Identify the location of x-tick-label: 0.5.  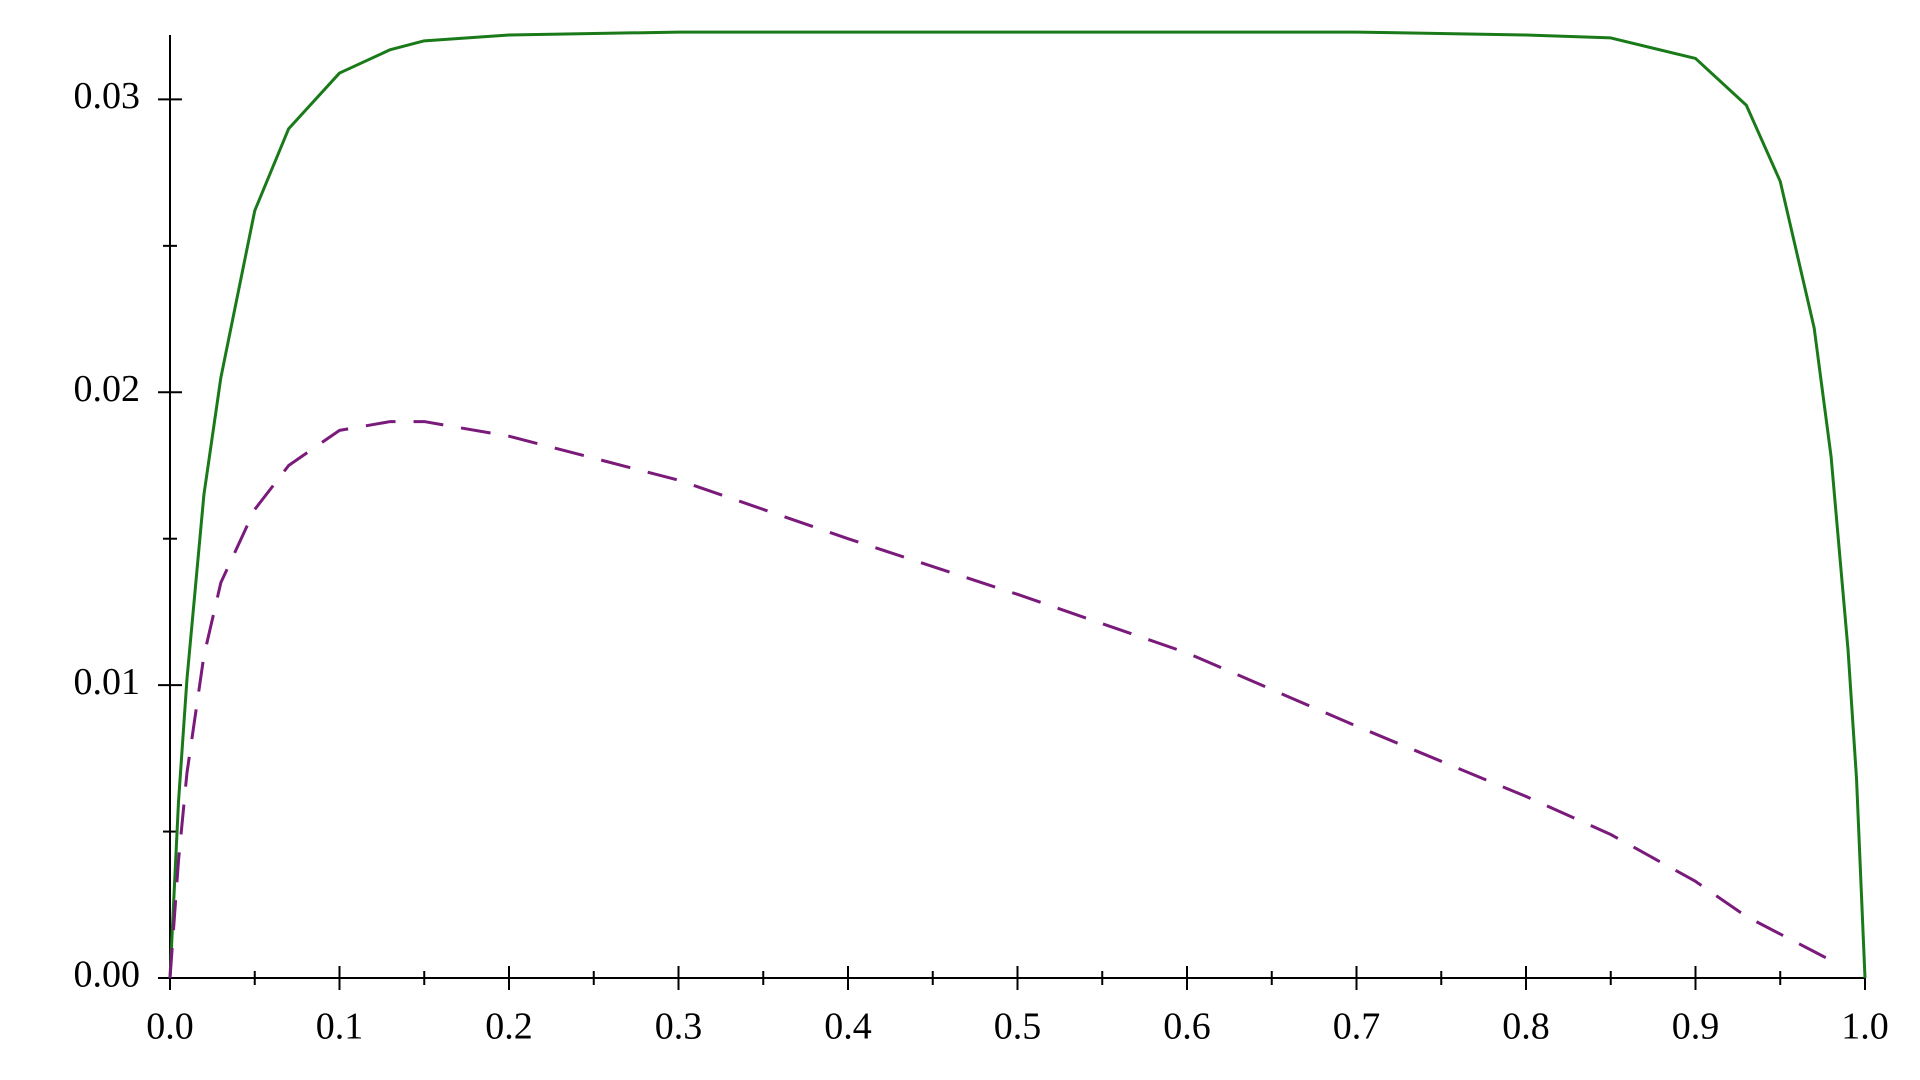
(1018, 1027).